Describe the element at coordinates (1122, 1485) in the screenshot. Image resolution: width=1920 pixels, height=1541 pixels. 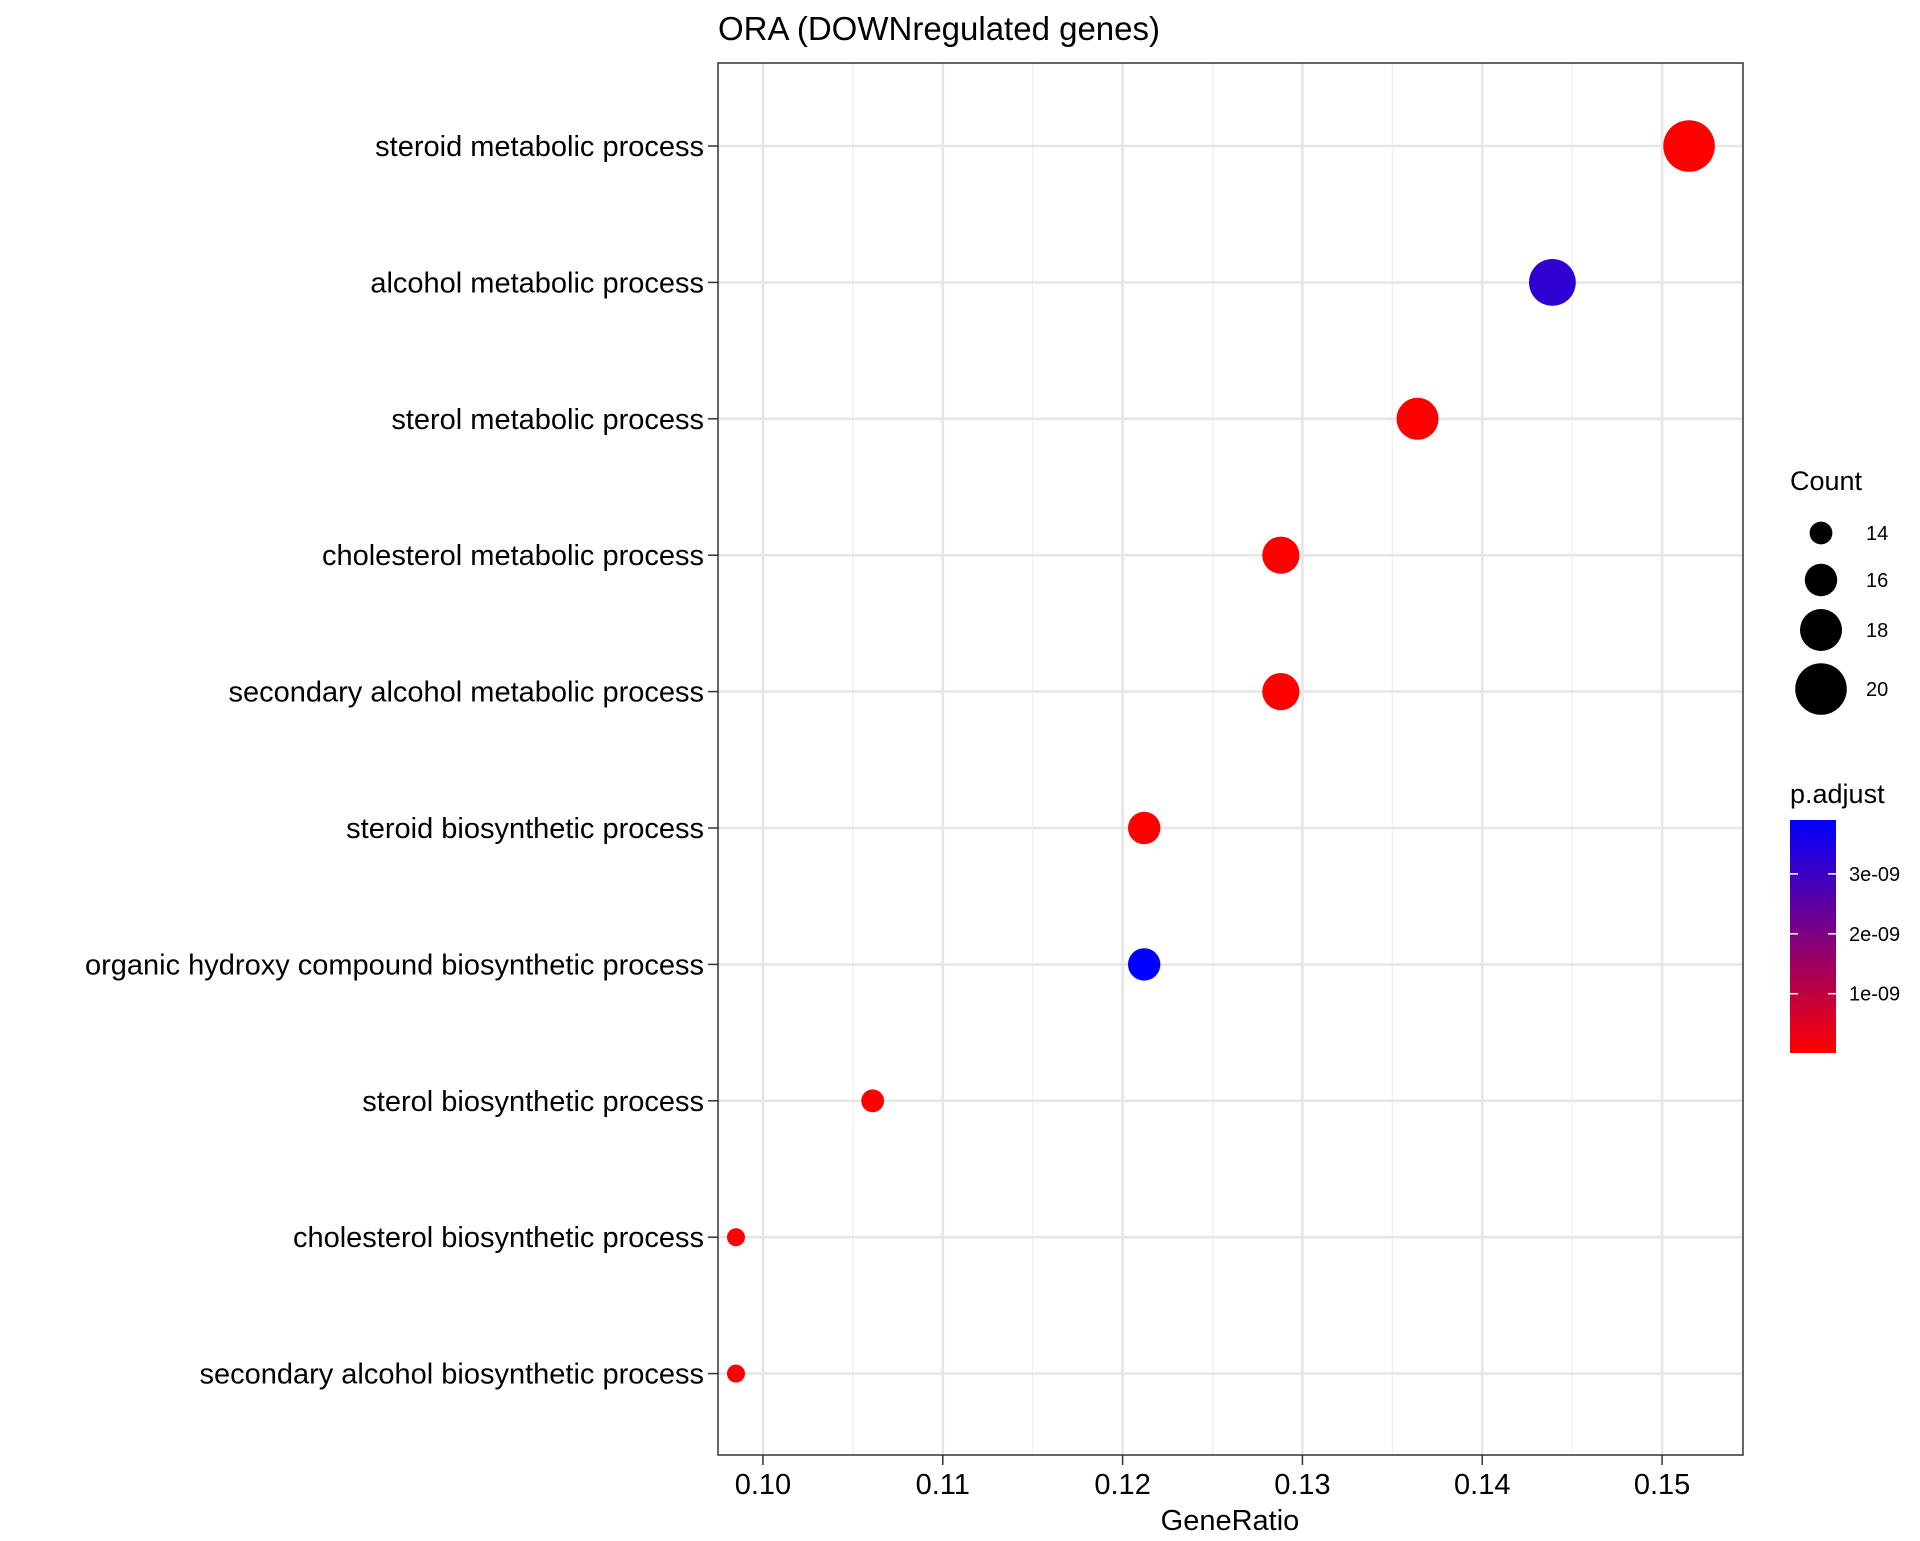
I see `x-tick-label: 0.12` at that location.